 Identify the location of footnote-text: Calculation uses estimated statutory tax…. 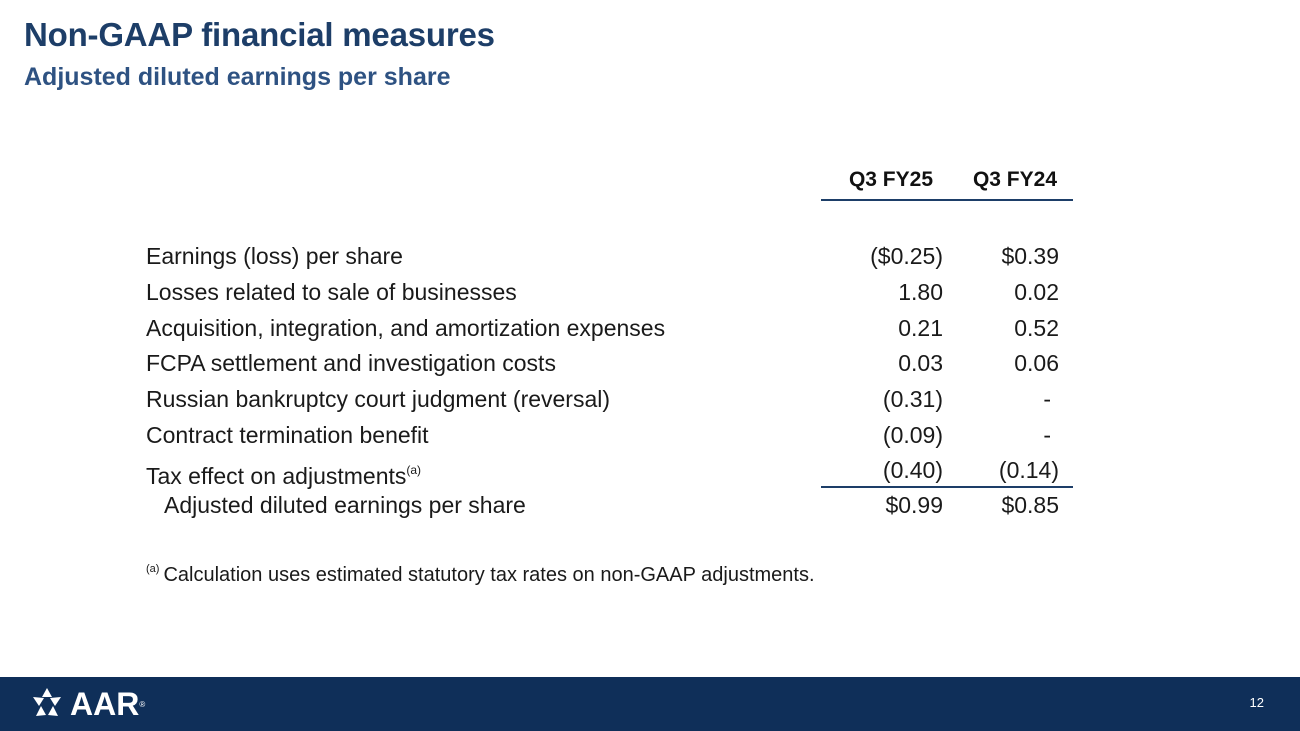
(489, 575).